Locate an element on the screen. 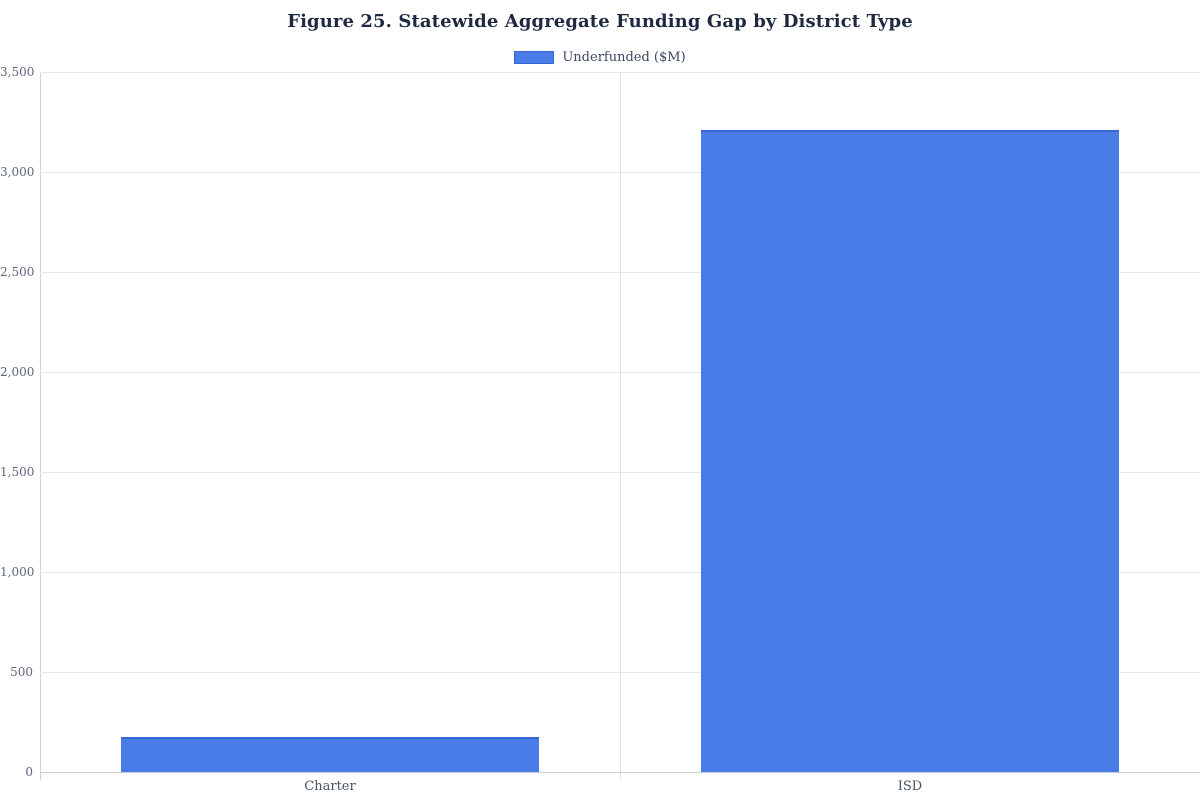  legend-swatch-icon is located at coordinates (534, 57).